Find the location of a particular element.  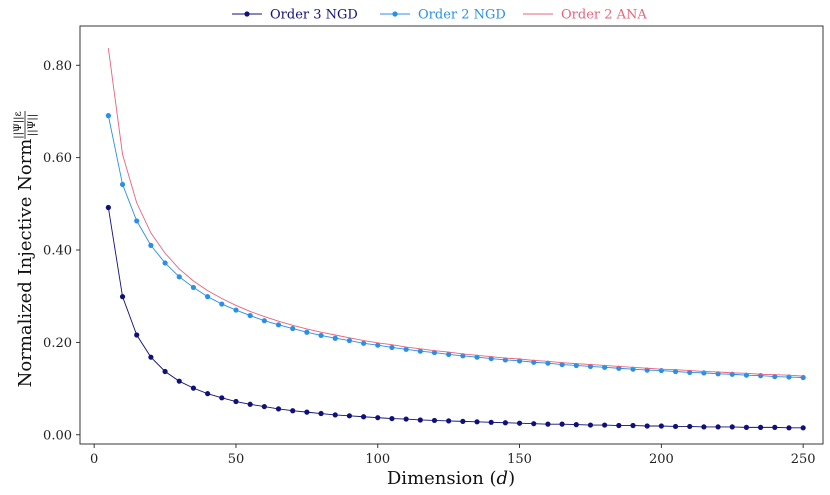

x-tick-label: 0 is located at coordinates (94, 459).